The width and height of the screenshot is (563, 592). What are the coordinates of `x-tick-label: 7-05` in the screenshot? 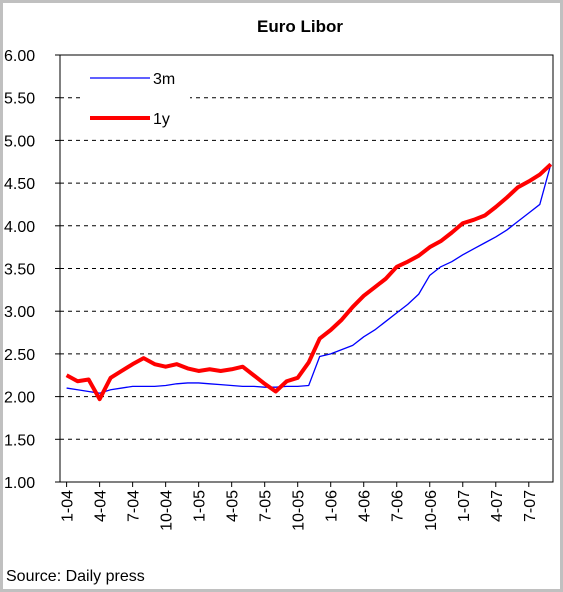 It's located at (266, 506).